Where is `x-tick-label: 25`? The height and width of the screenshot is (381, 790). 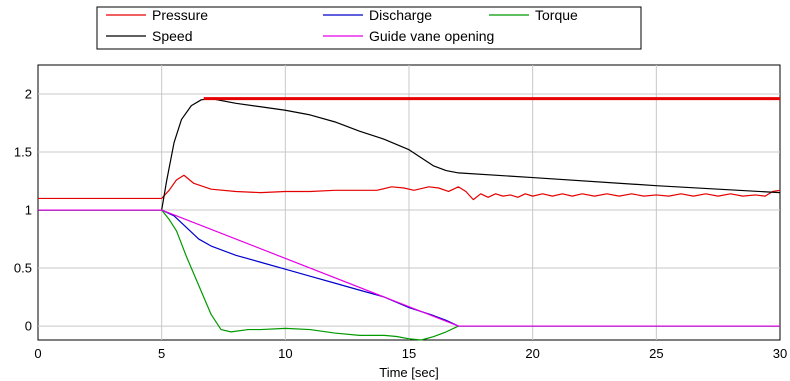
x-tick-label: 25 is located at coordinates (656, 353).